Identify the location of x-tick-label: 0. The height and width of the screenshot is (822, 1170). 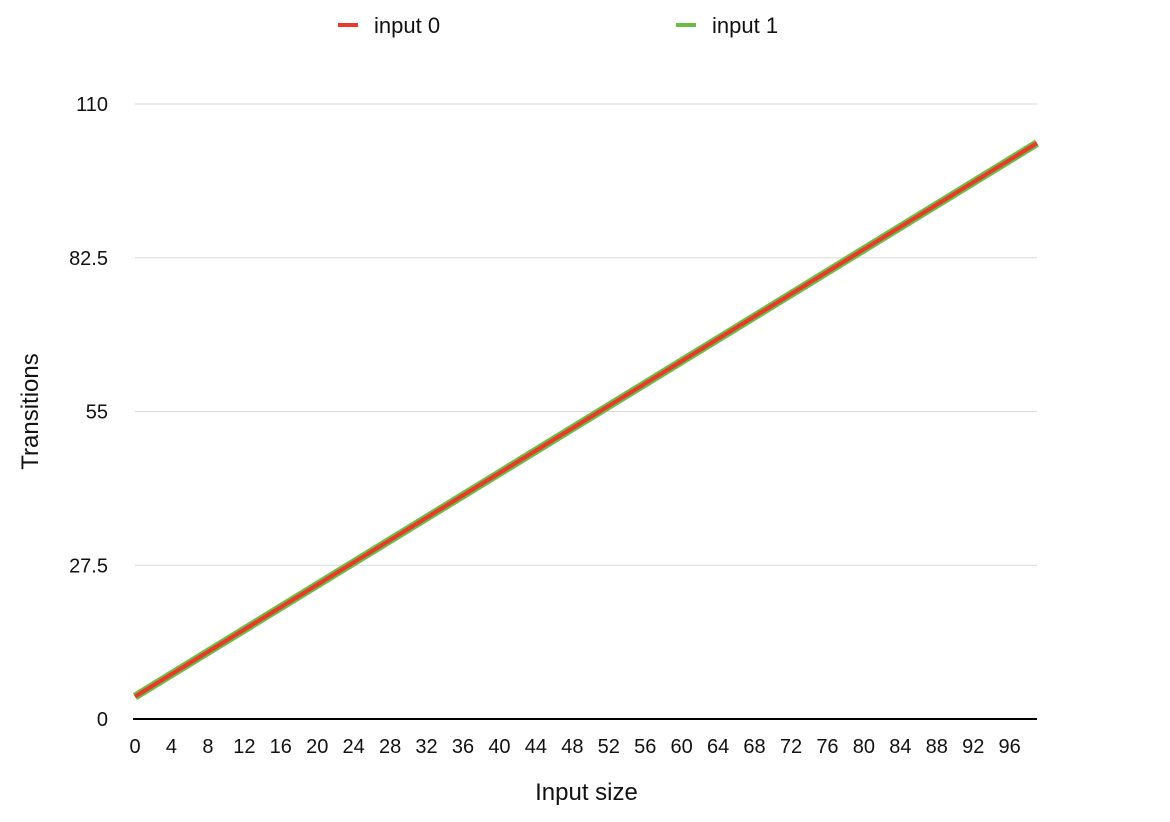
(134, 747).